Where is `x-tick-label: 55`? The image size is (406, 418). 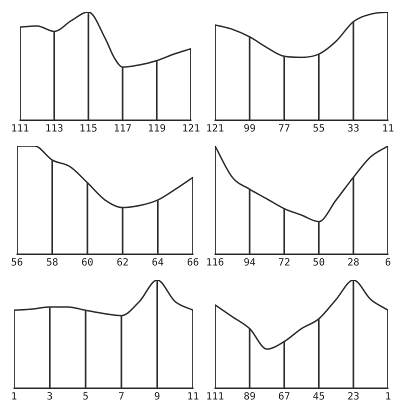 x-tick-label: 55 is located at coordinates (318, 129).